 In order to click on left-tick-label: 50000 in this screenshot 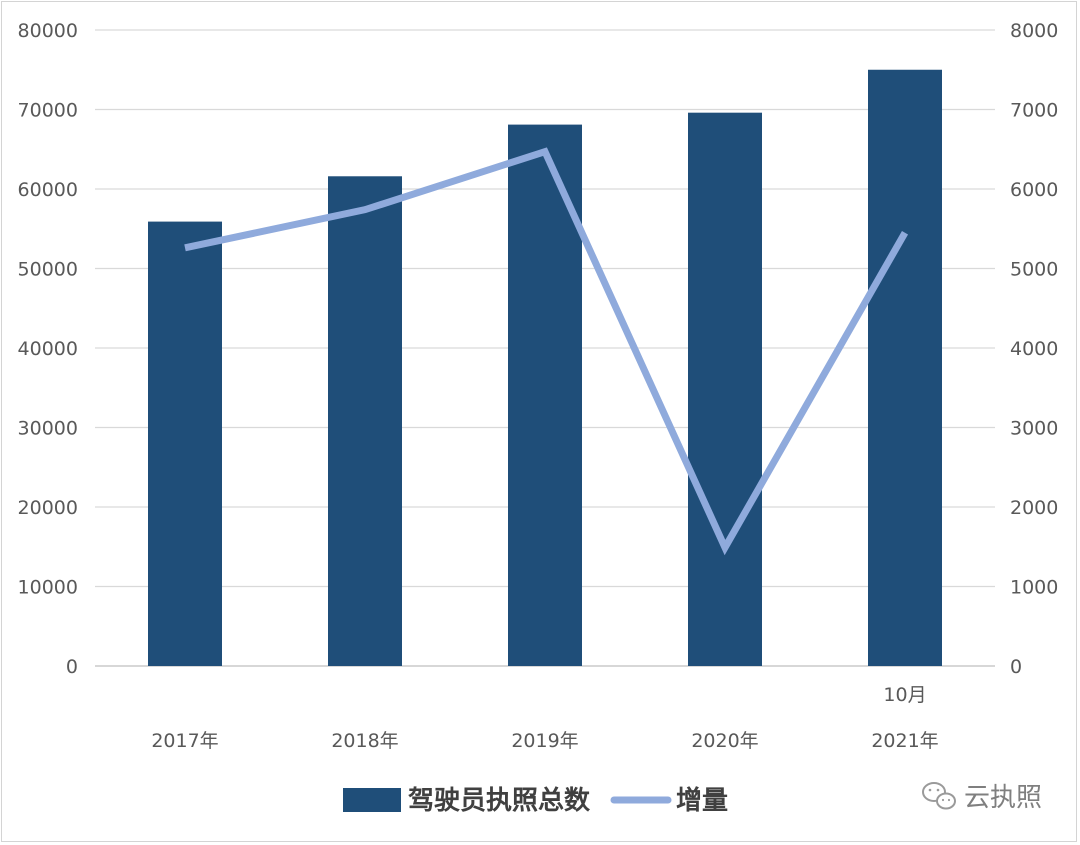, I will do `click(48, 270)`.